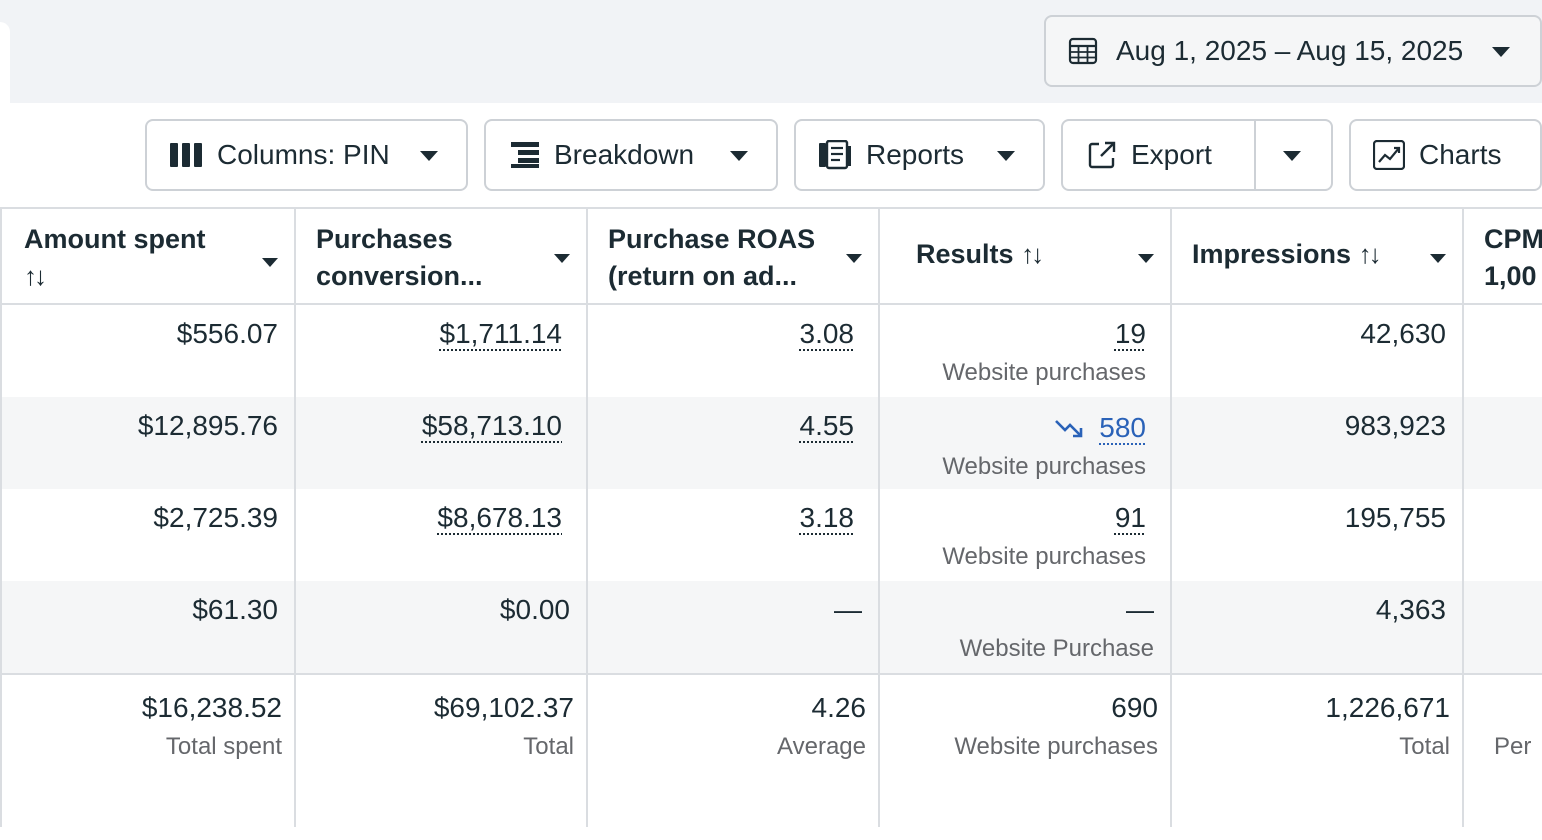 The height and width of the screenshot is (840, 1542). I want to click on export-button: Export, so click(1197, 155).